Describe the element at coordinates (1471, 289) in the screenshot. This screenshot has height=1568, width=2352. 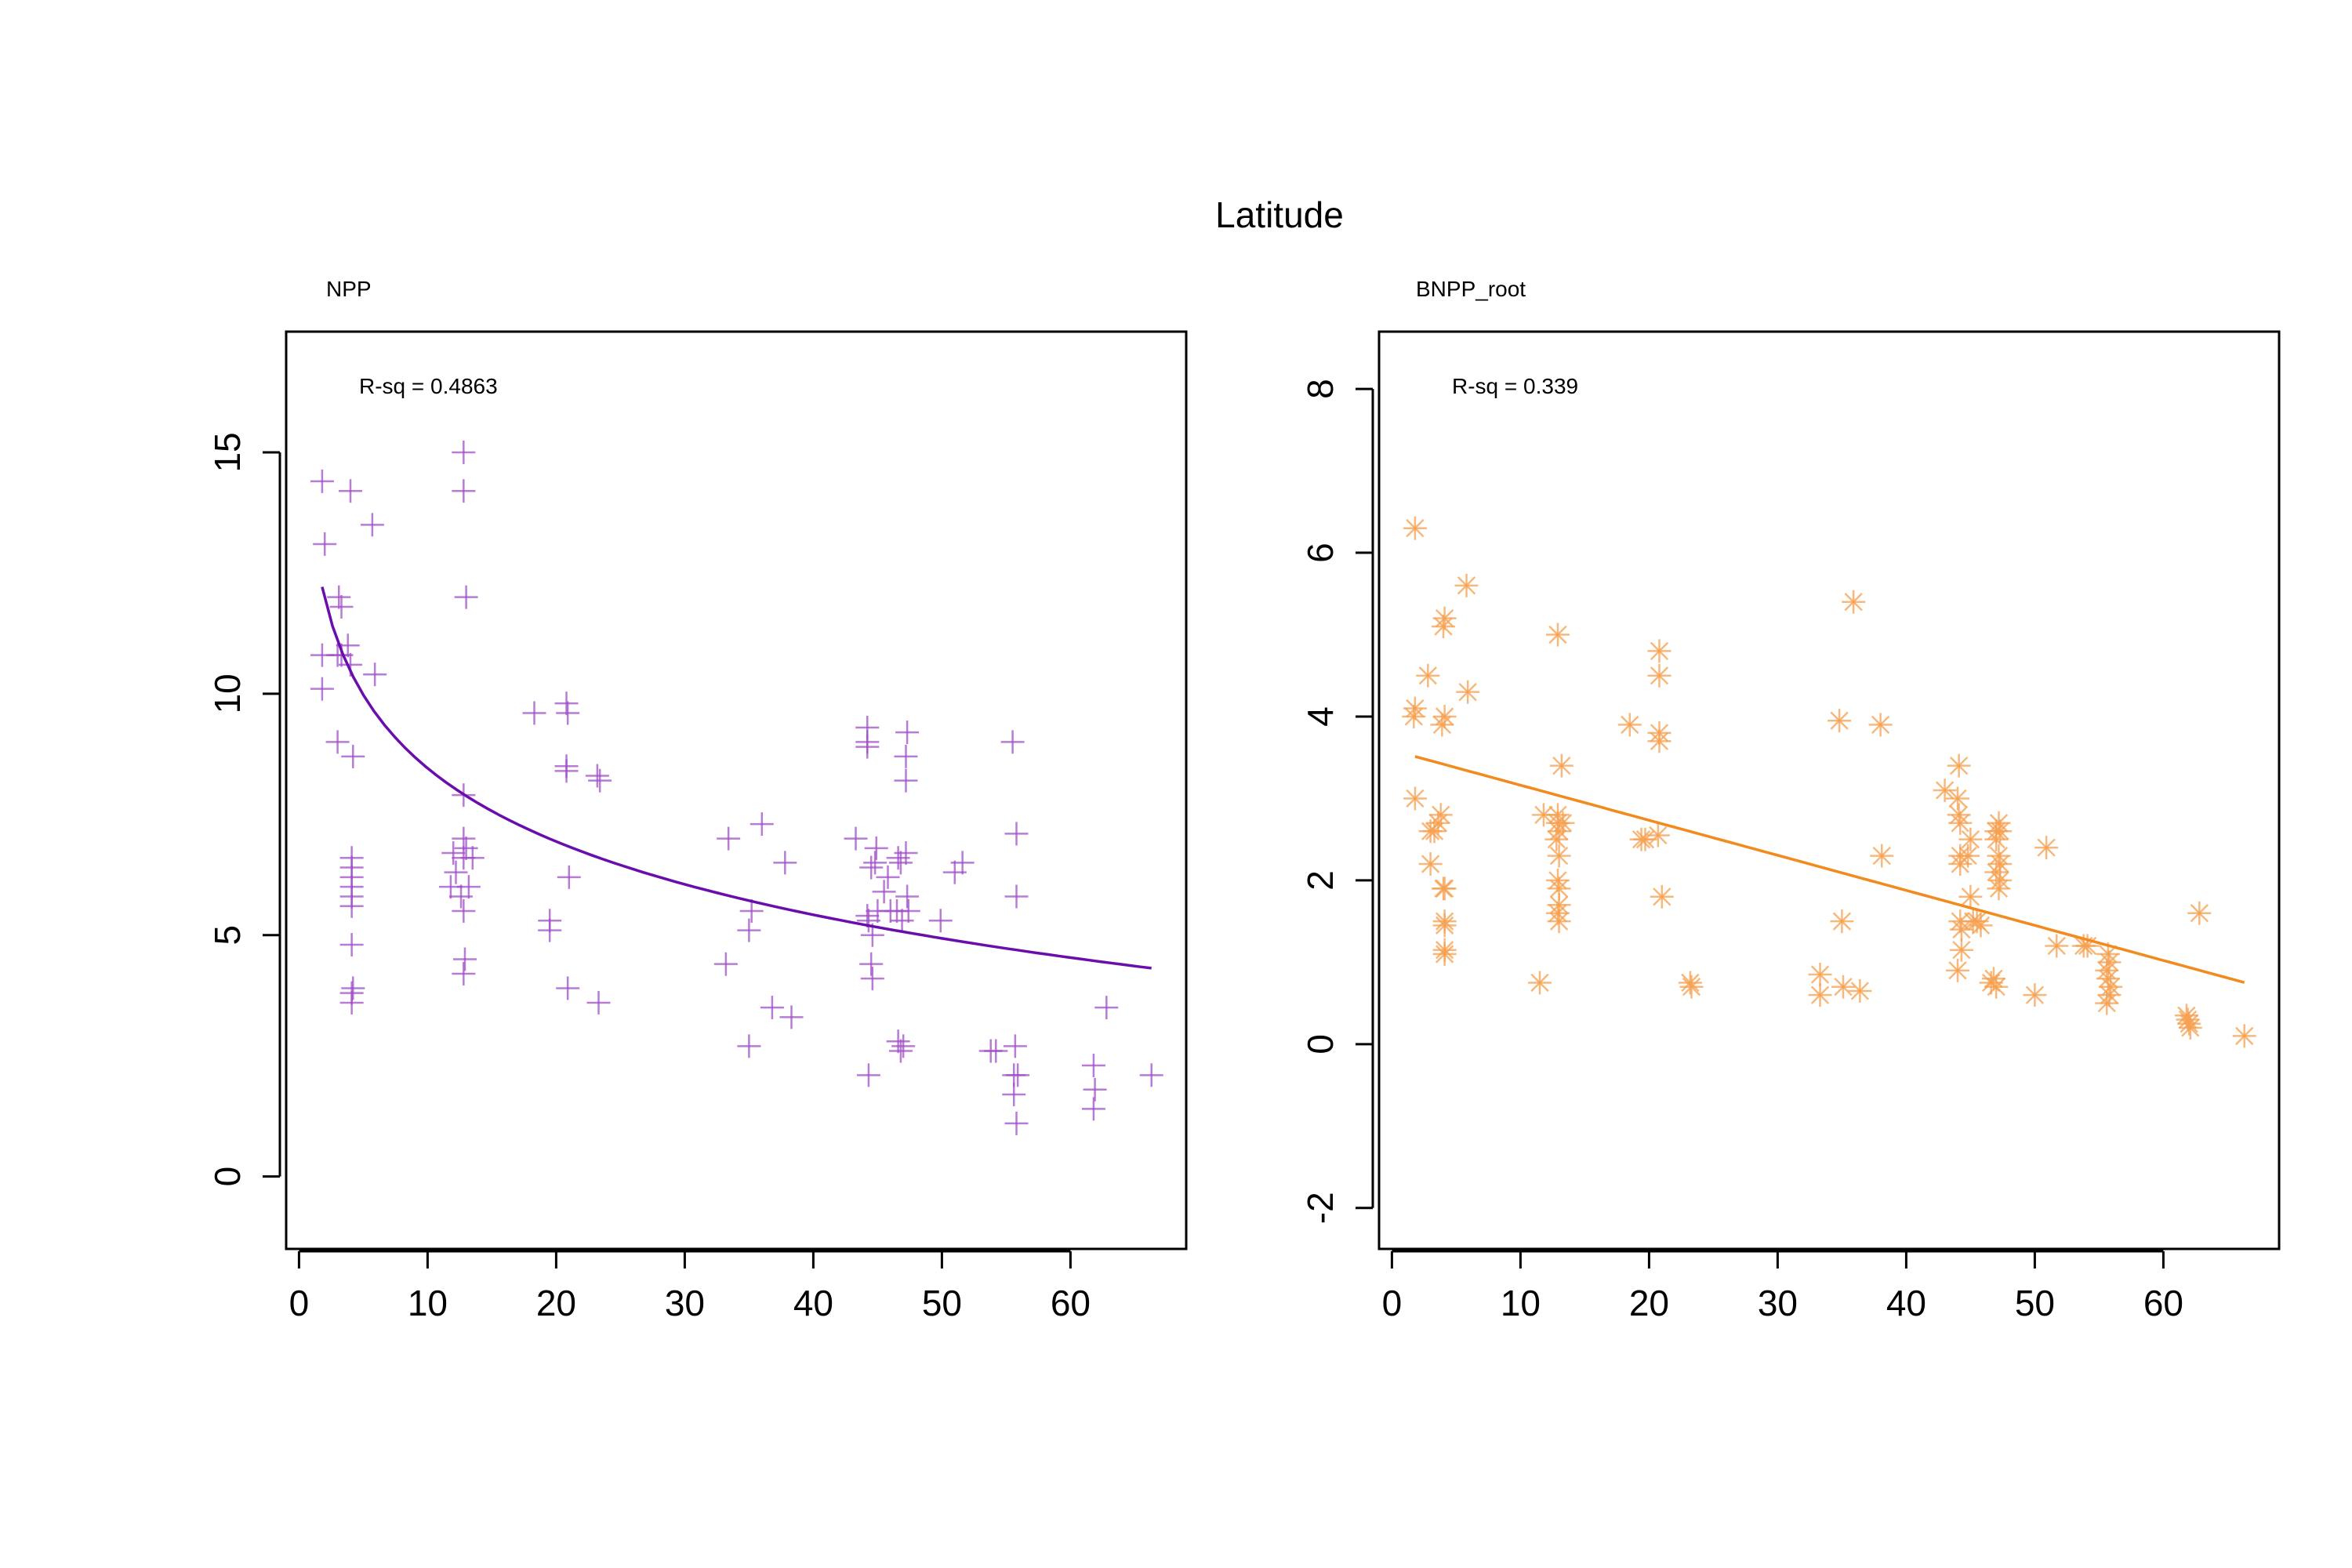
I see `bnpp-root-panel-title: BNPP_root` at that location.